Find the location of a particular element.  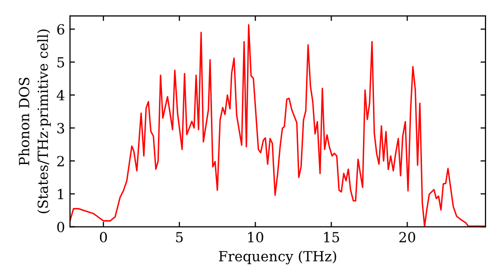

y-axis-title: Phonon DOS (States/THz·primitive cell) is located at coordinates (34, 122).